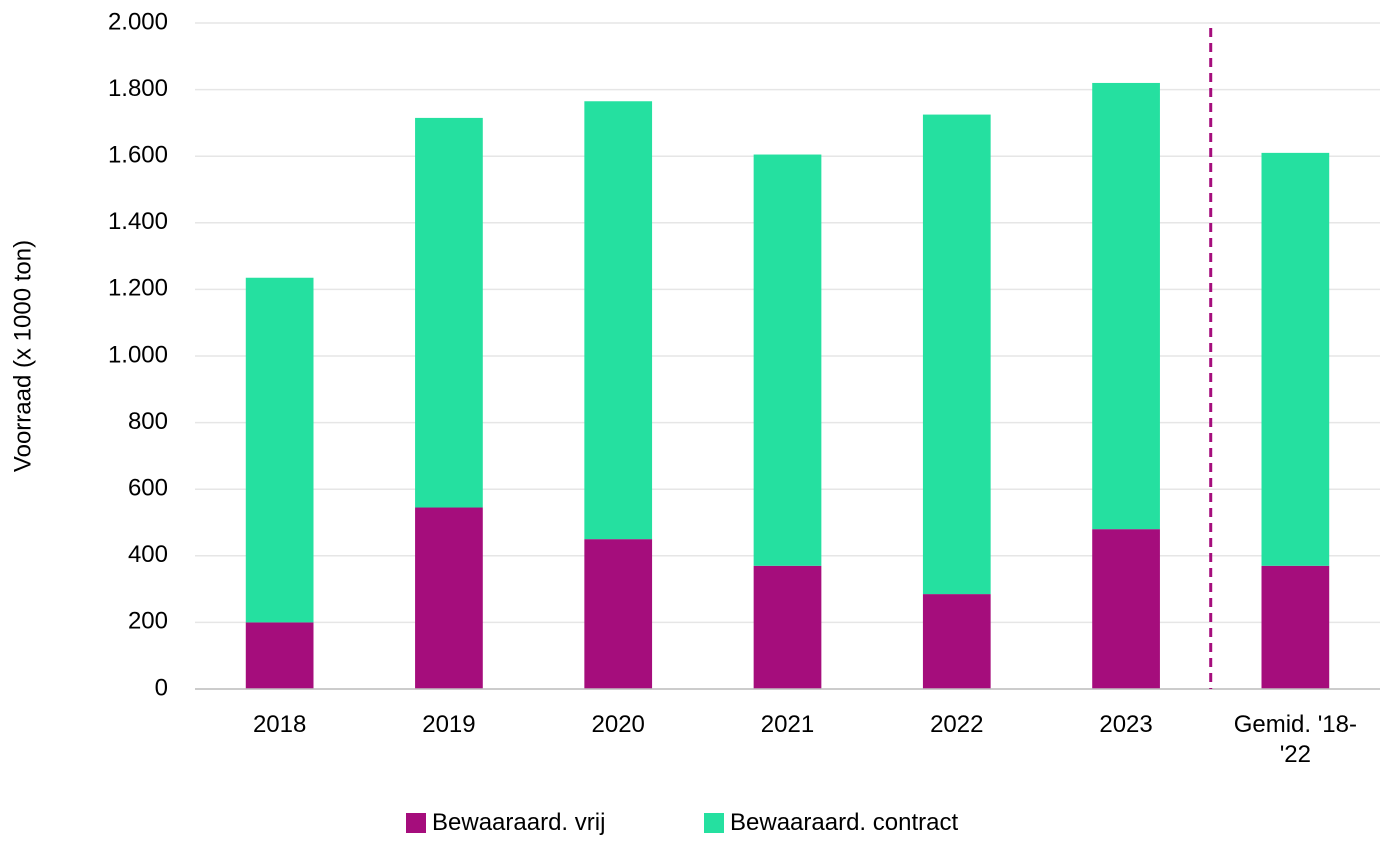  I want to click on y-tick-label: 2.000, so click(138, 21).